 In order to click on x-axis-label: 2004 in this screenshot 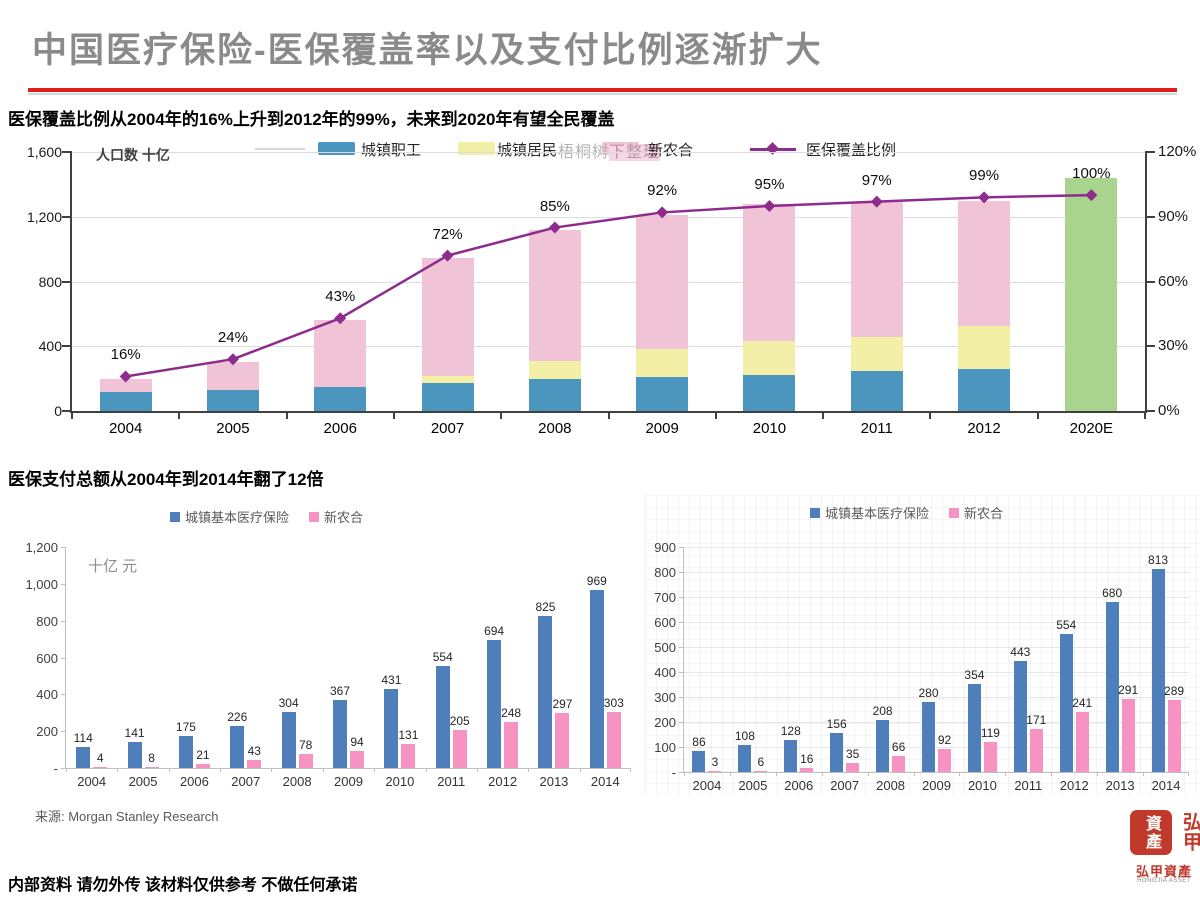, I will do `click(125, 428)`.